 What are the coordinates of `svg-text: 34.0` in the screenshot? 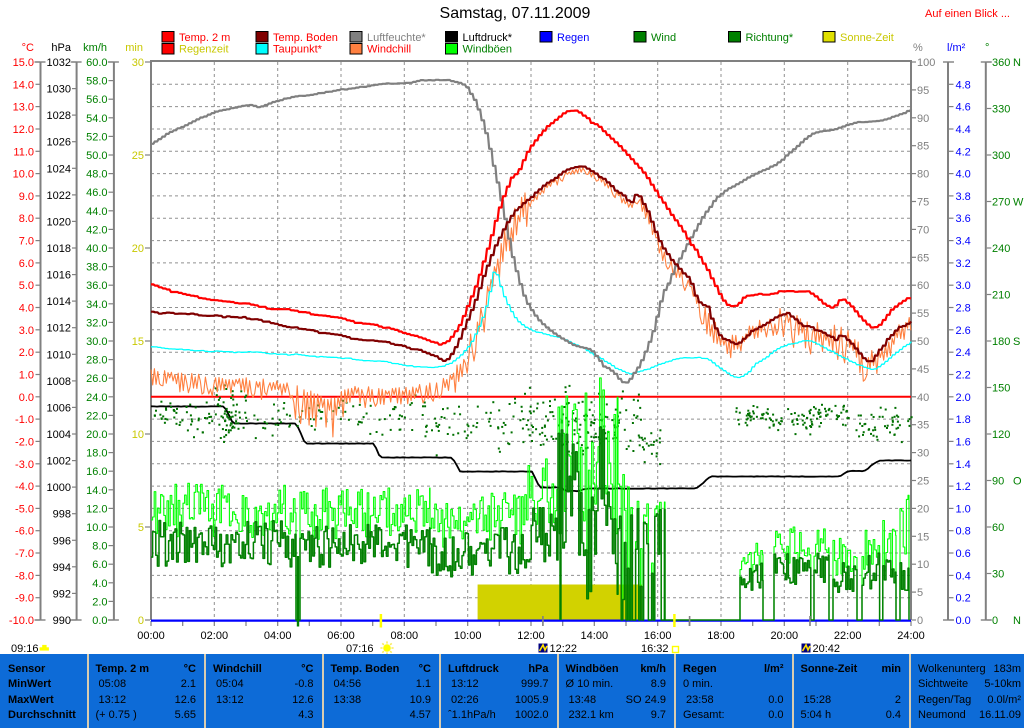 It's located at (96, 305).